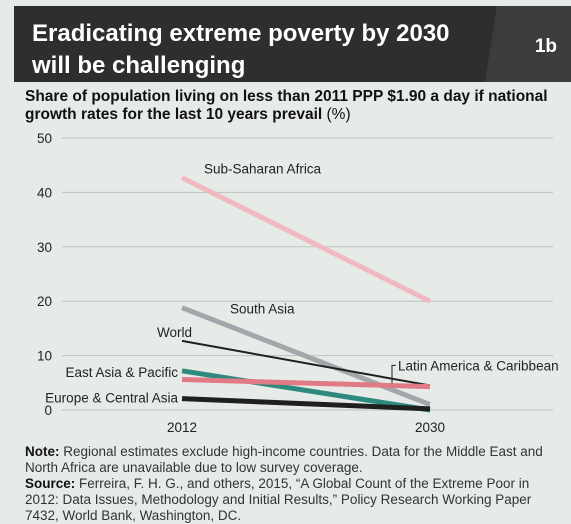 Image resolution: width=571 pixels, height=524 pixels. I want to click on y-tick-label: 10, so click(44, 356).